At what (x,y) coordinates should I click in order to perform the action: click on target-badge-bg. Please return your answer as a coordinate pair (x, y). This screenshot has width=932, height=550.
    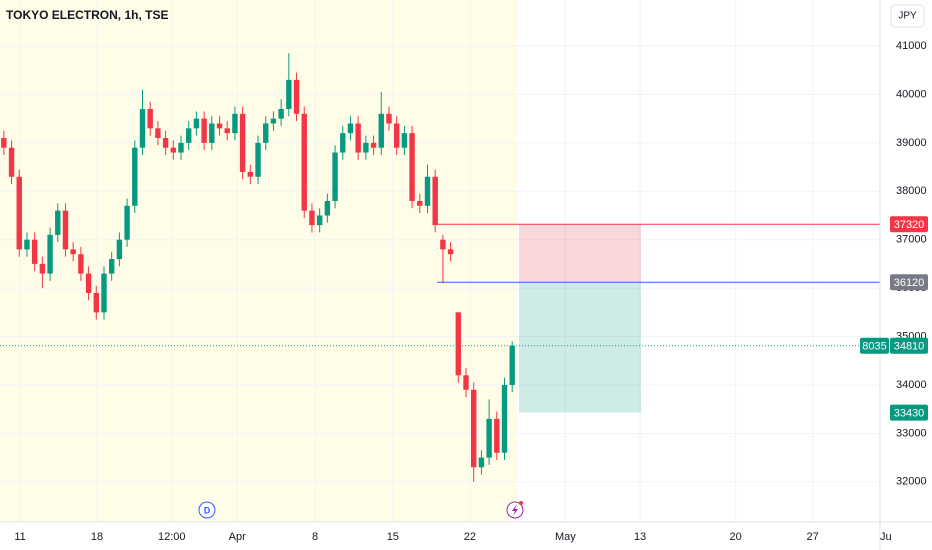
    Looking at the image, I should click on (909, 412).